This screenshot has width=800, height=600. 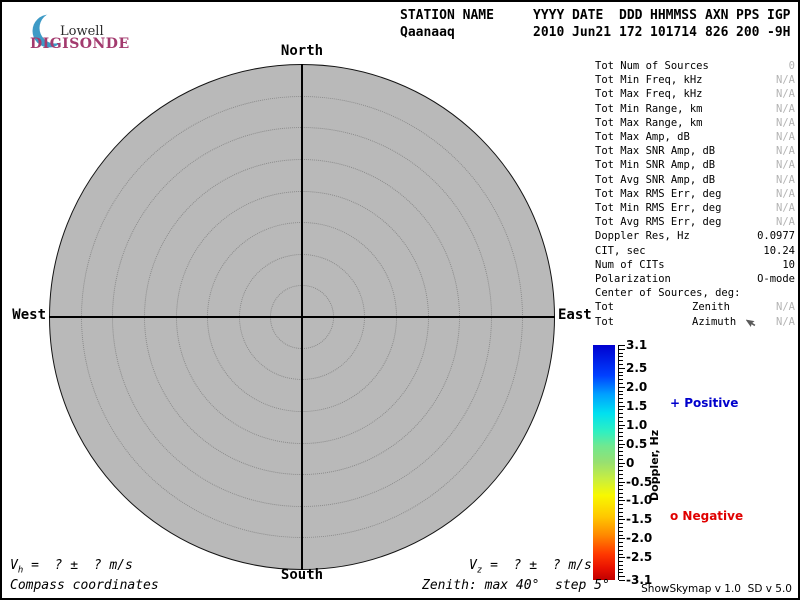 I want to click on colorbar-tick-label: 0.5, so click(x=637, y=443).